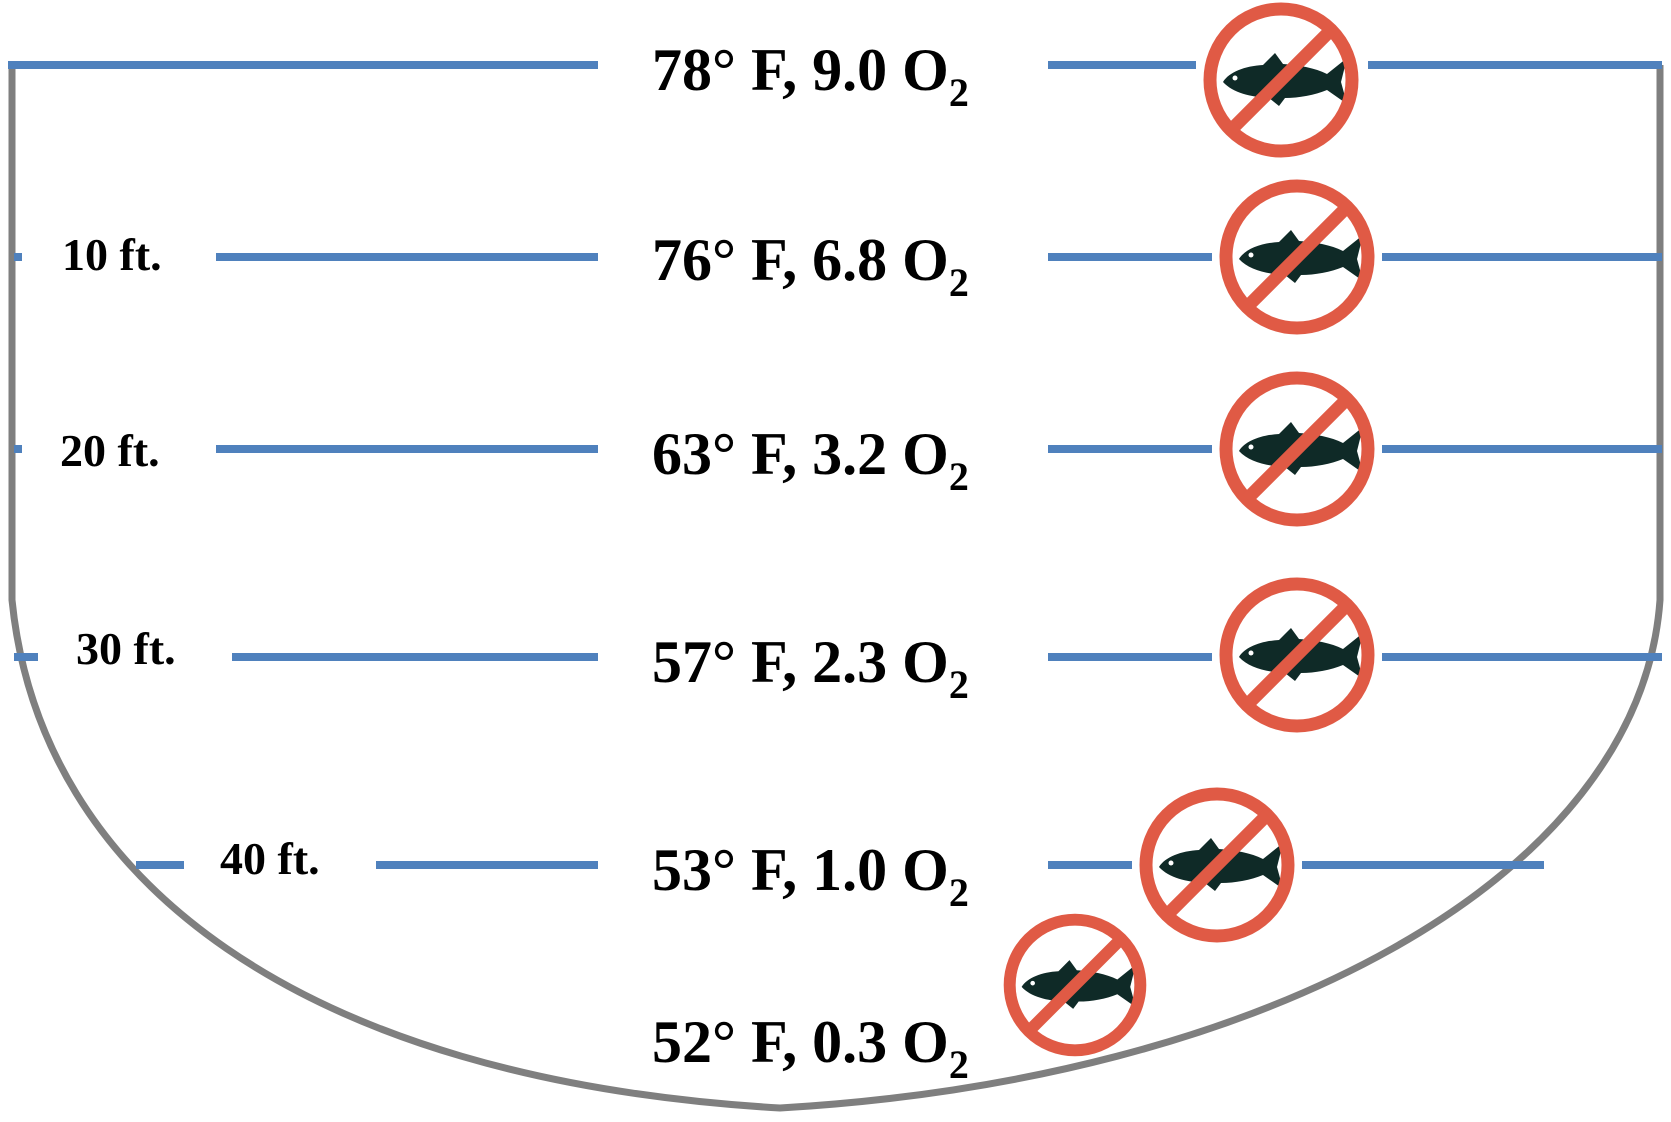 This screenshot has width=1671, height=1122. What do you see at coordinates (800, 1042) in the screenshot?
I see `reading-bottom-text: 52° F, 0.3 O` at bounding box center [800, 1042].